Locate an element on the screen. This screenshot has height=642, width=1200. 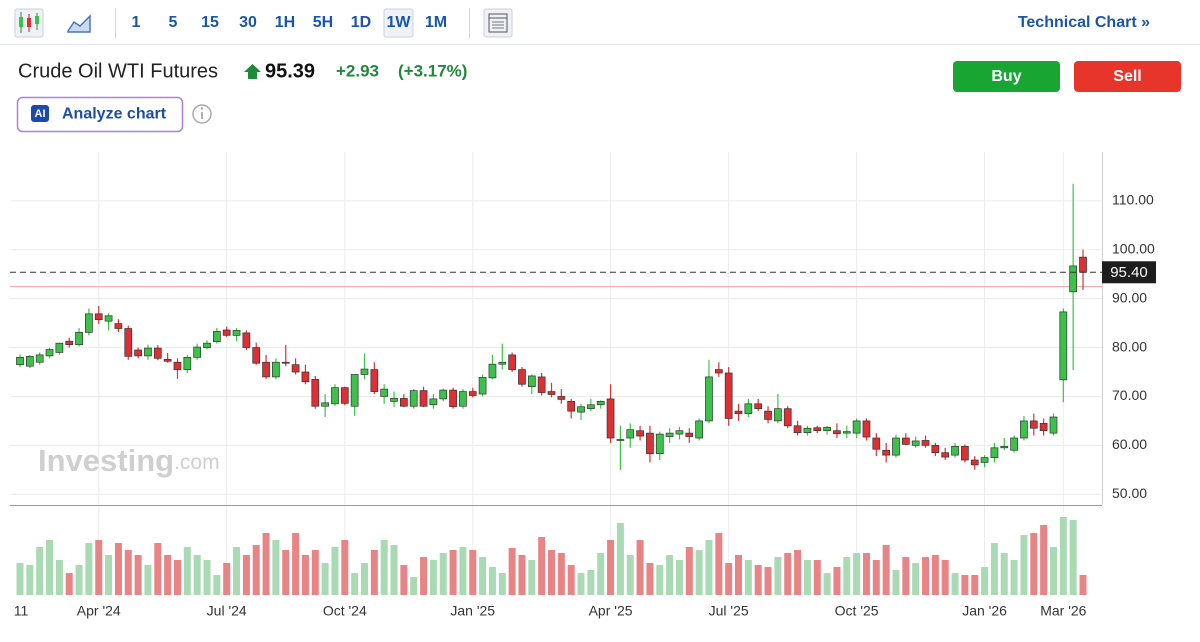
icon-rect is located at coordinates (29, 22).